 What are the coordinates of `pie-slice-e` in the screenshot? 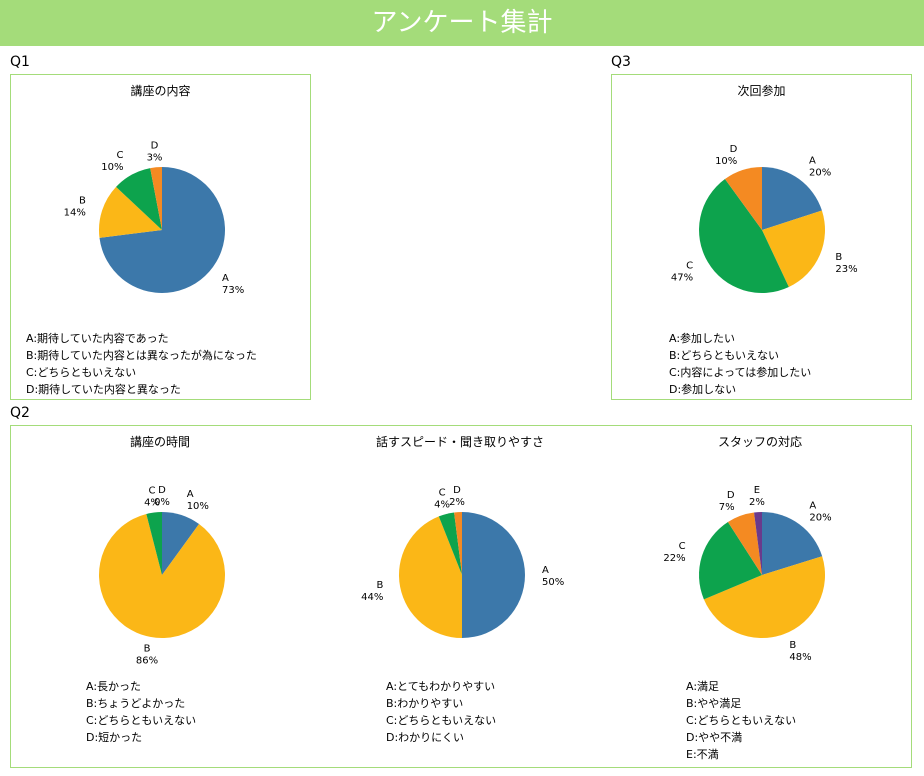 It's located at (758, 543).